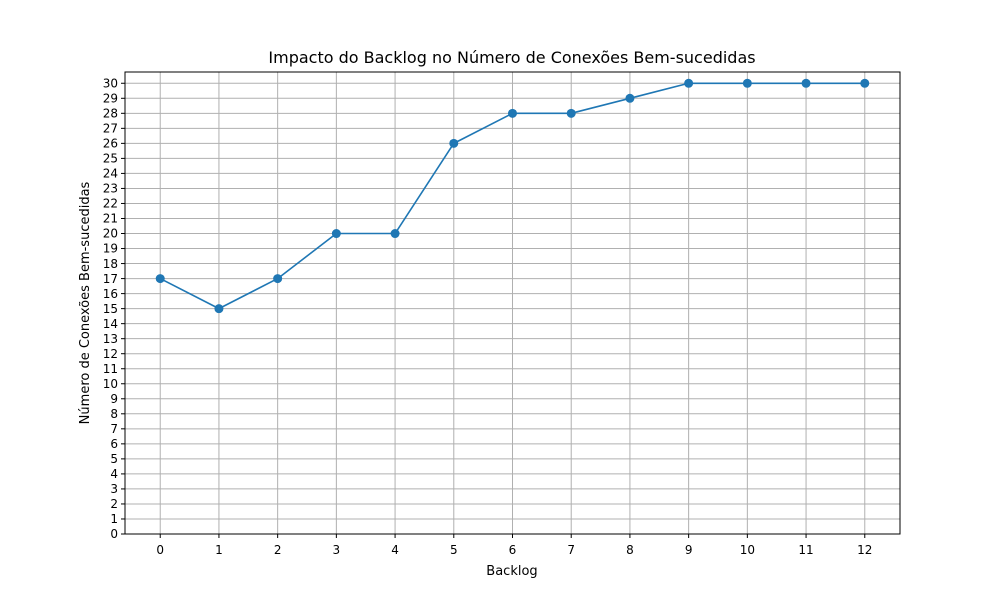 This screenshot has width=1000, height=600. I want to click on y-tick-label: 8, so click(114, 414).